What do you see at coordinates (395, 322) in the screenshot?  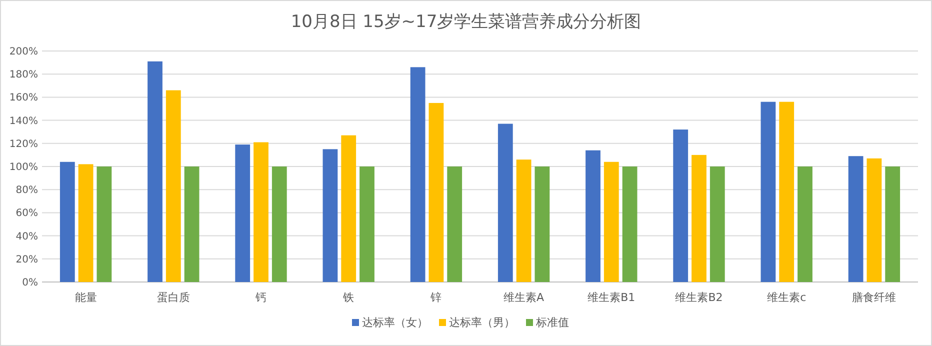 I see `legend-label: 达标率（女）` at bounding box center [395, 322].